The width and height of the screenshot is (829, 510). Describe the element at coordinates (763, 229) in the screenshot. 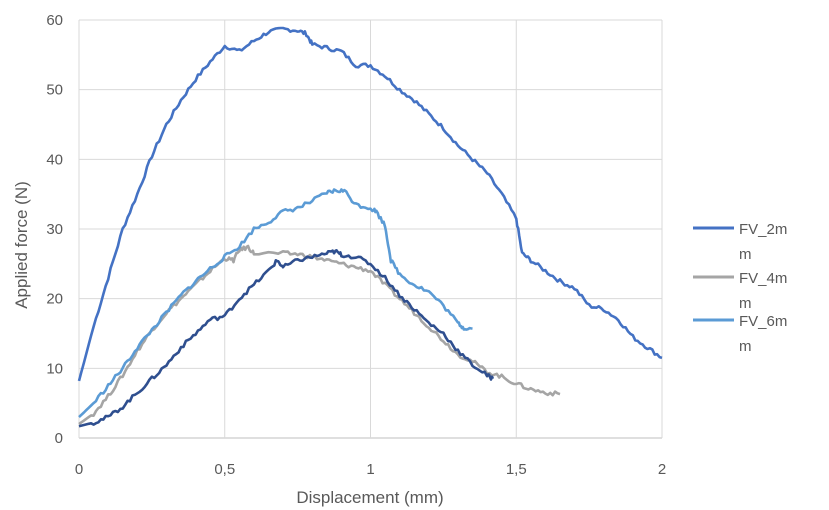

I see `legend-label: FV_2m` at that location.